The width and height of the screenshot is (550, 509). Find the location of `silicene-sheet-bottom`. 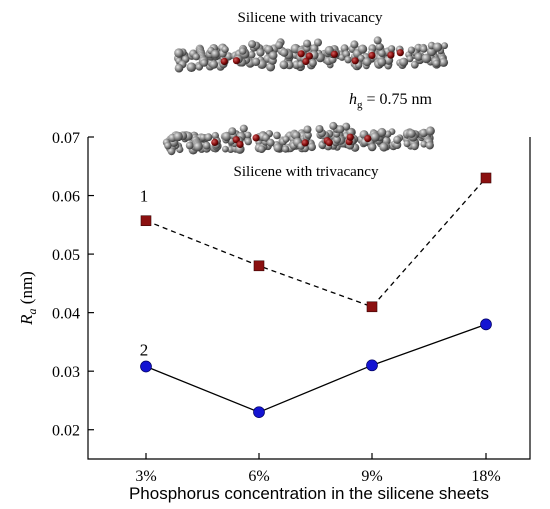

silicene-sheet-bottom is located at coordinates (298, 138).